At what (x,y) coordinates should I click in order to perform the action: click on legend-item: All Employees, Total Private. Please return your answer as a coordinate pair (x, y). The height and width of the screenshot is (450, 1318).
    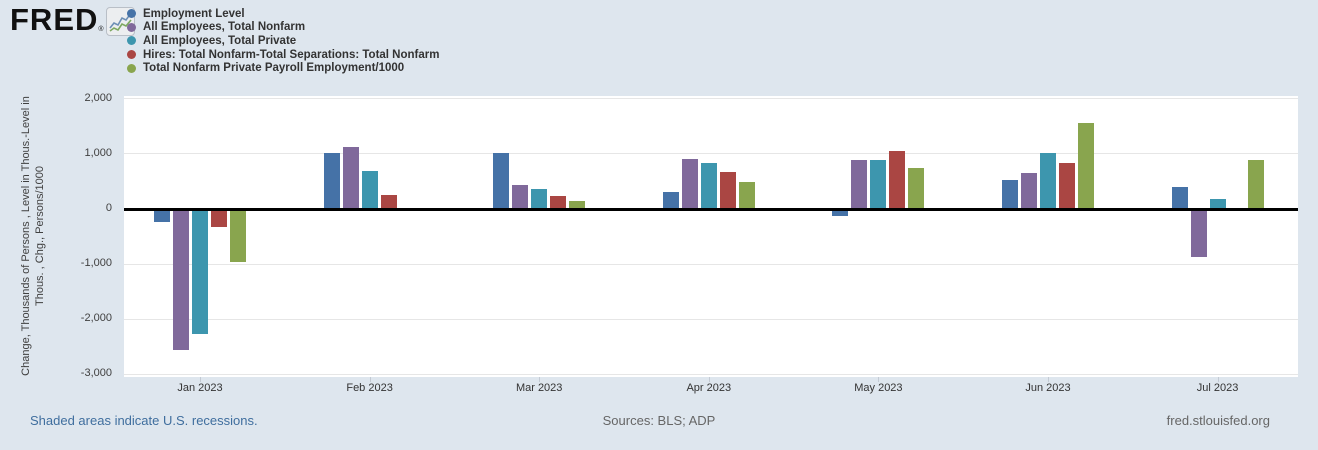
    Looking at the image, I should click on (283, 41).